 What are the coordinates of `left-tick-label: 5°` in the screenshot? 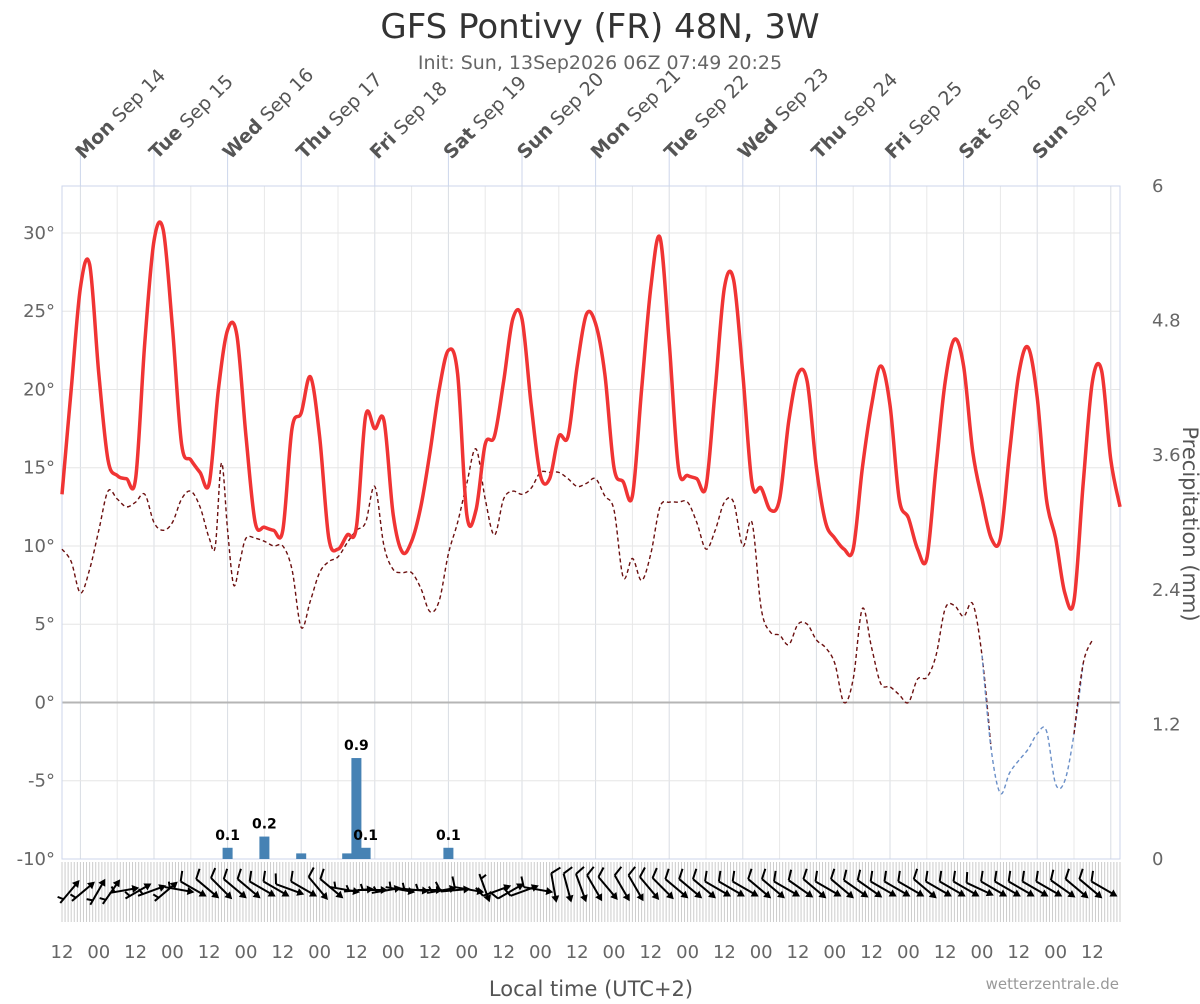 It's located at (45, 624).